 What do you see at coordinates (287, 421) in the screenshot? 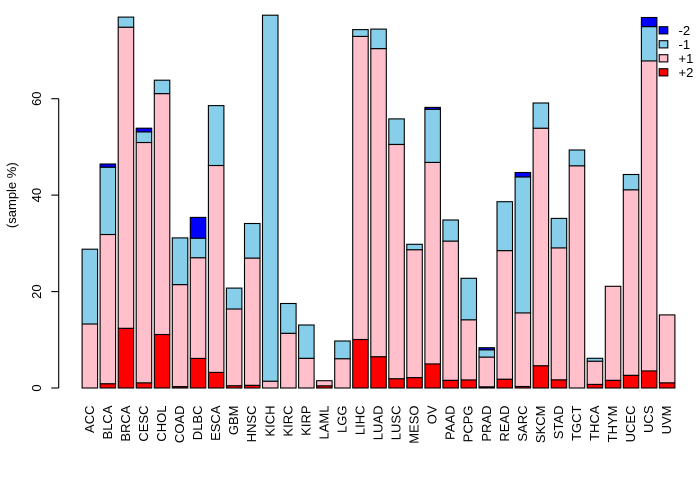
I see `svg-text: KIRC` at bounding box center [287, 421].